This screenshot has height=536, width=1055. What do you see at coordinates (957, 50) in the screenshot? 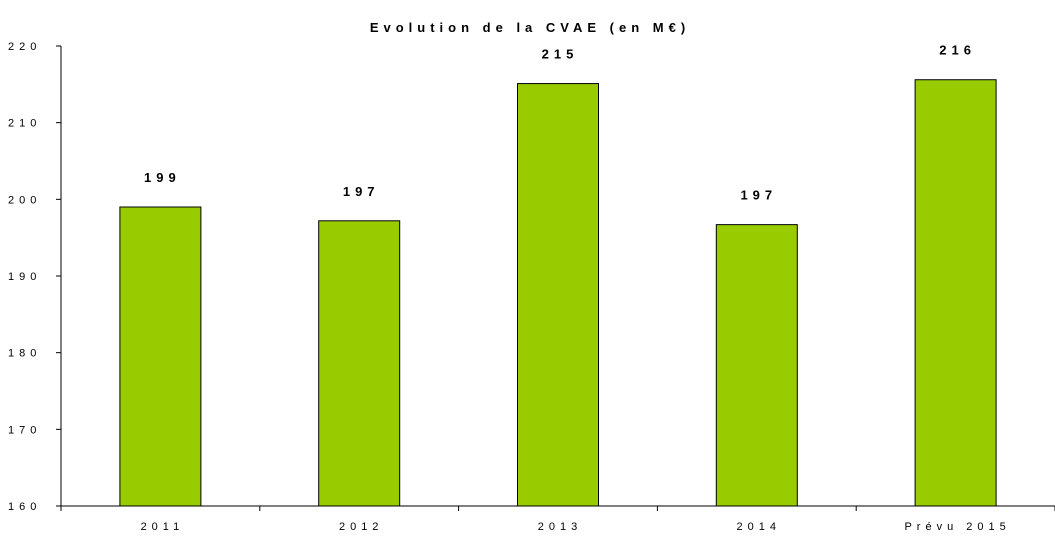
I see `data-label: 216` at bounding box center [957, 50].